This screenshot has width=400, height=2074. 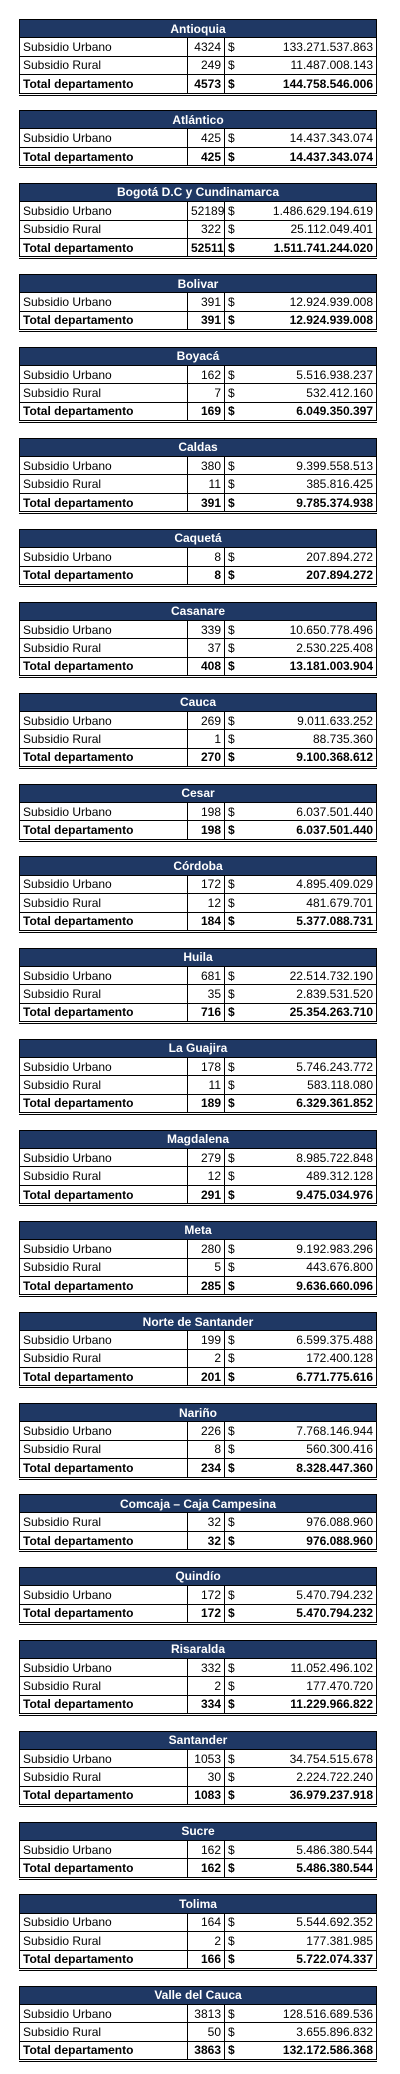 What do you see at coordinates (206, 1941) in the screenshot?
I see `row-count: 2` at bounding box center [206, 1941].